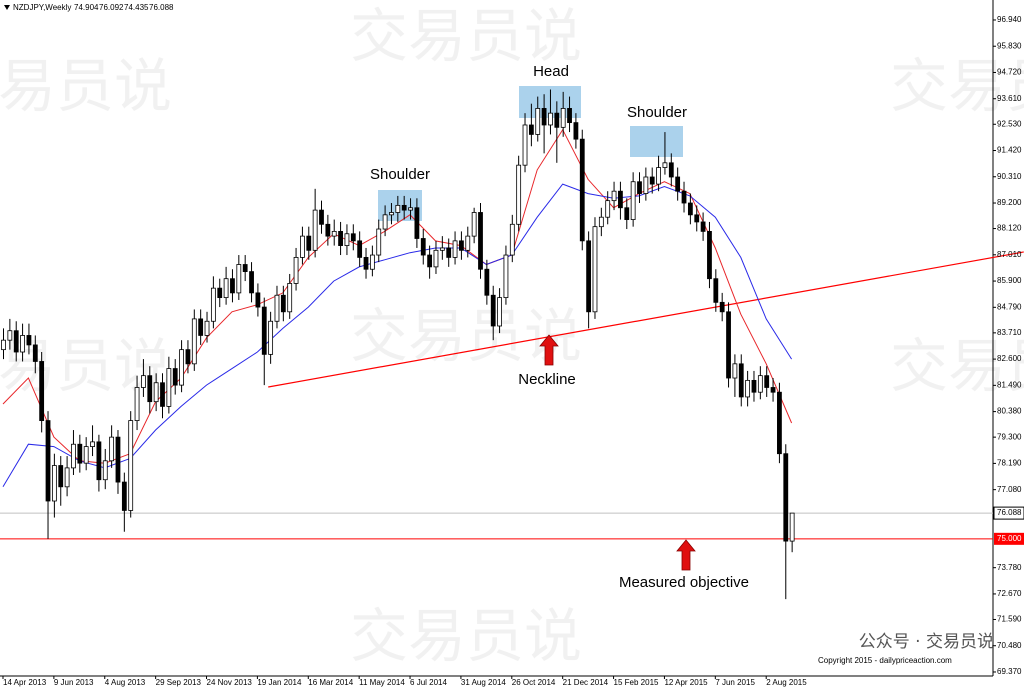 Image resolution: width=1024 pixels, height=688 pixels. I want to click on y-tick-label: 81.490, so click(1009, 384).